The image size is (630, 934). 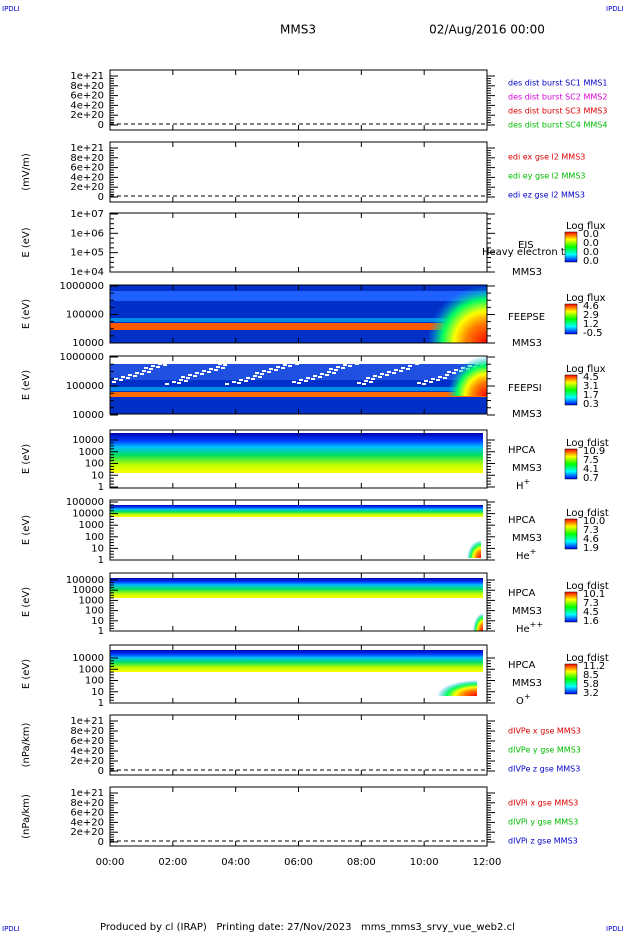 I want to click on legend-entry: des dist burst SC2 MMS2, so click(x=557, y=97).